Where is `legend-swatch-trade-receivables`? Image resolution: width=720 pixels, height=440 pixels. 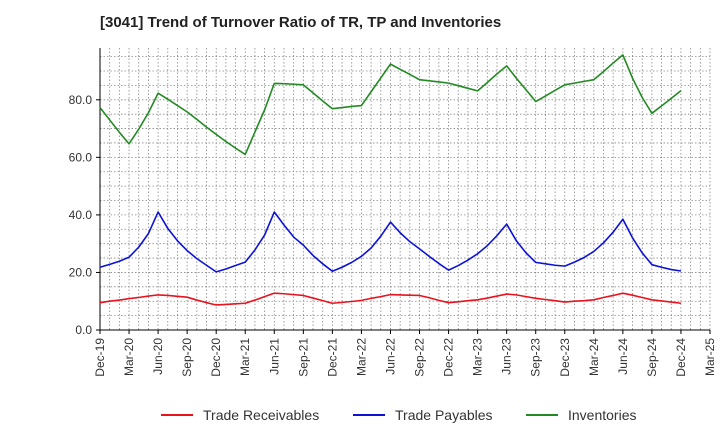
legend-swatch-trade-receivables is located at coordinates (177, 415).